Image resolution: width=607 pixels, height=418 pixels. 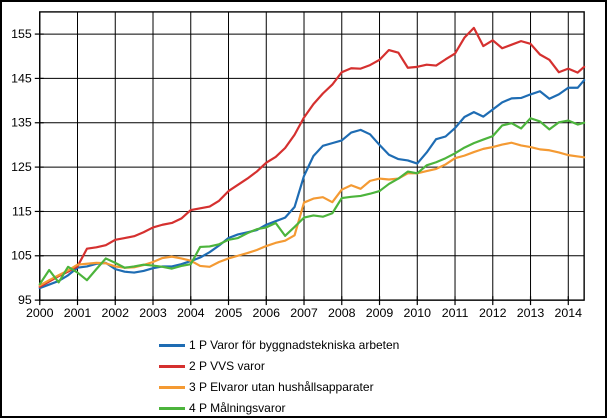 What do you see at coordinates (237, 408) in the screenshot?
I see `legend-label: 4 P Målningsvaror` at bounding box center [237, 408].